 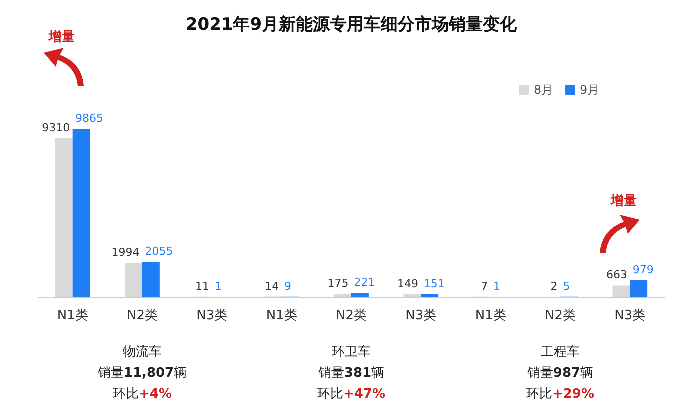 I want to click on data-label: 221, so click(x=365, y=283).